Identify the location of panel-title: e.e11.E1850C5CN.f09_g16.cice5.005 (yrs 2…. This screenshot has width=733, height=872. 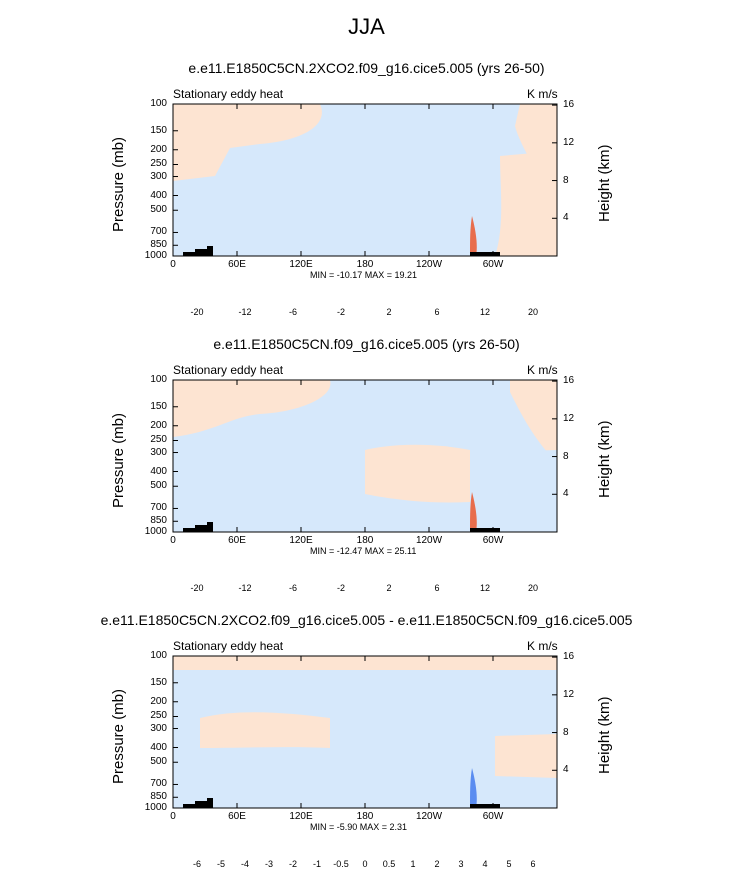
(366, 344).